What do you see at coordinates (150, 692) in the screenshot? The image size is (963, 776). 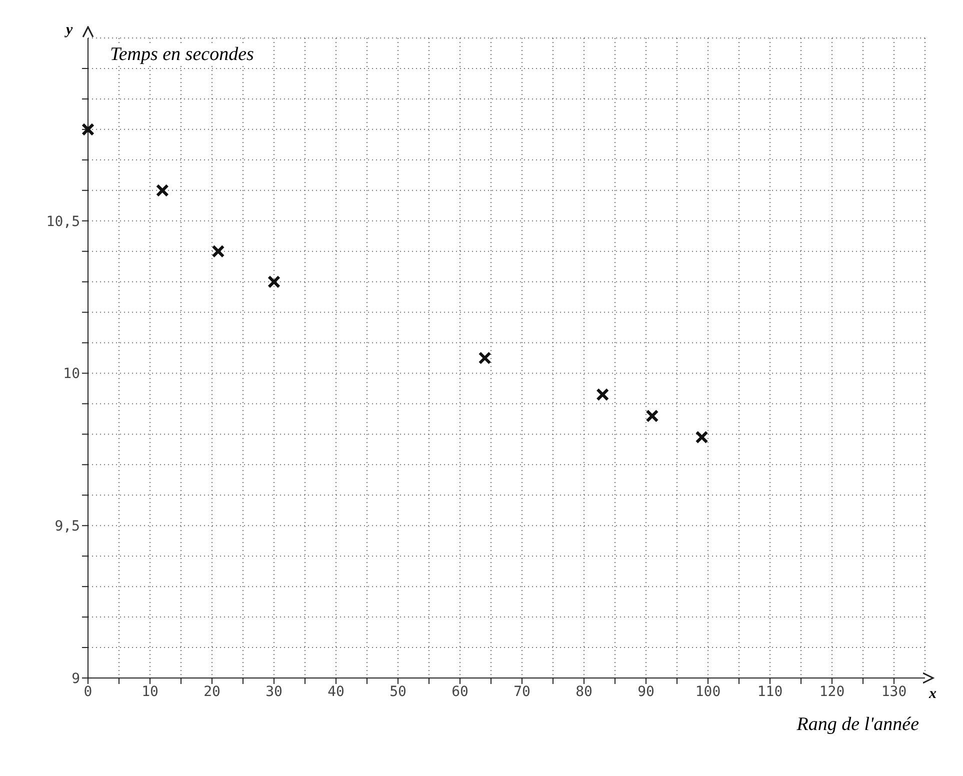 I see `x-tick-label: 10` at bounding box center [150, 692].